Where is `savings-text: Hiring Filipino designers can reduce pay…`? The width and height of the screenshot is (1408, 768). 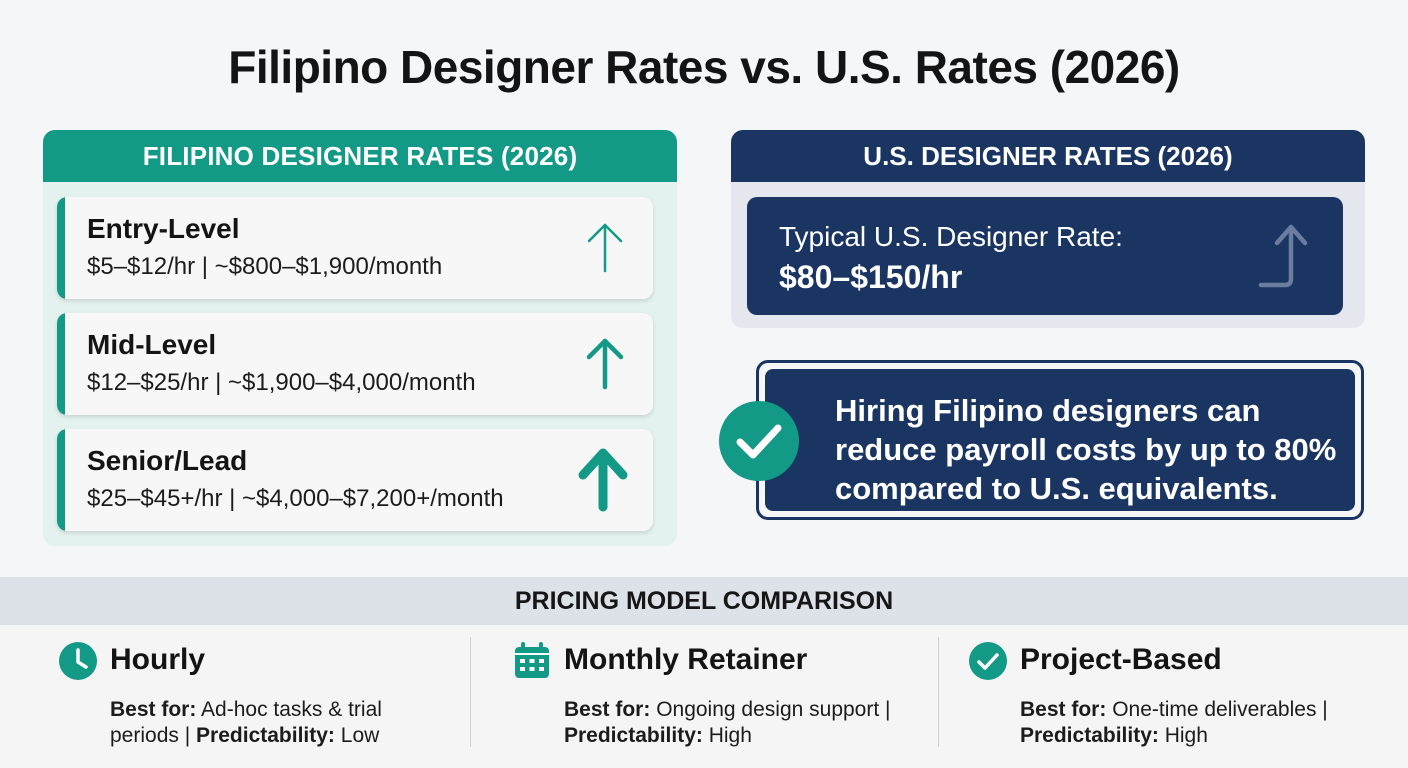
savings-text: Hiring Filipino designers can reduce pay… is located at coordinates (1086, 449).